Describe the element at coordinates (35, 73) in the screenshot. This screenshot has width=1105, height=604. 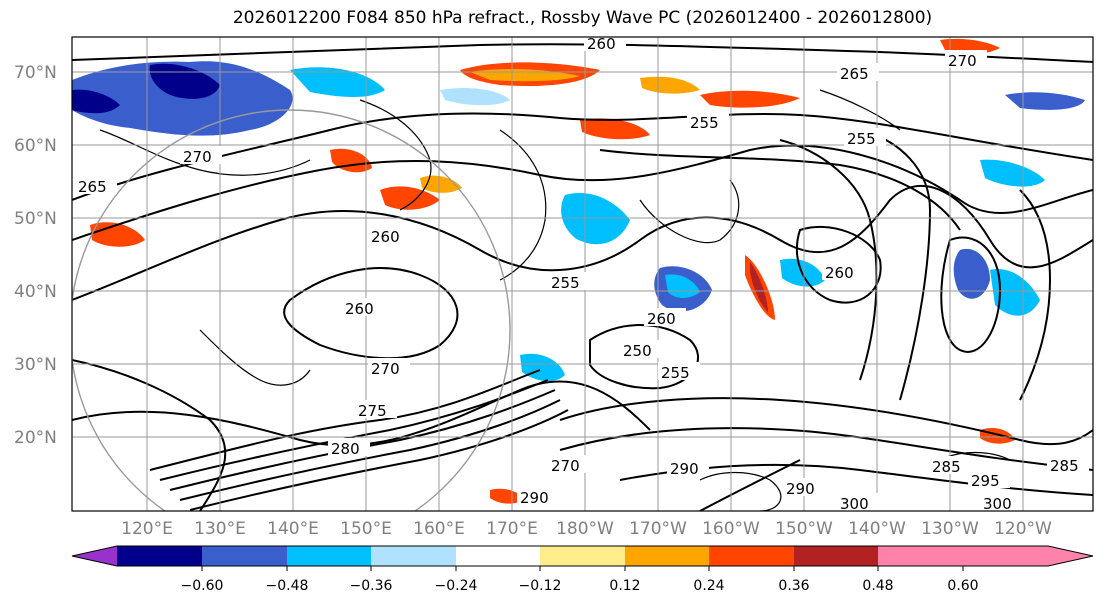
I see `lat-label: 70°N` at that location.